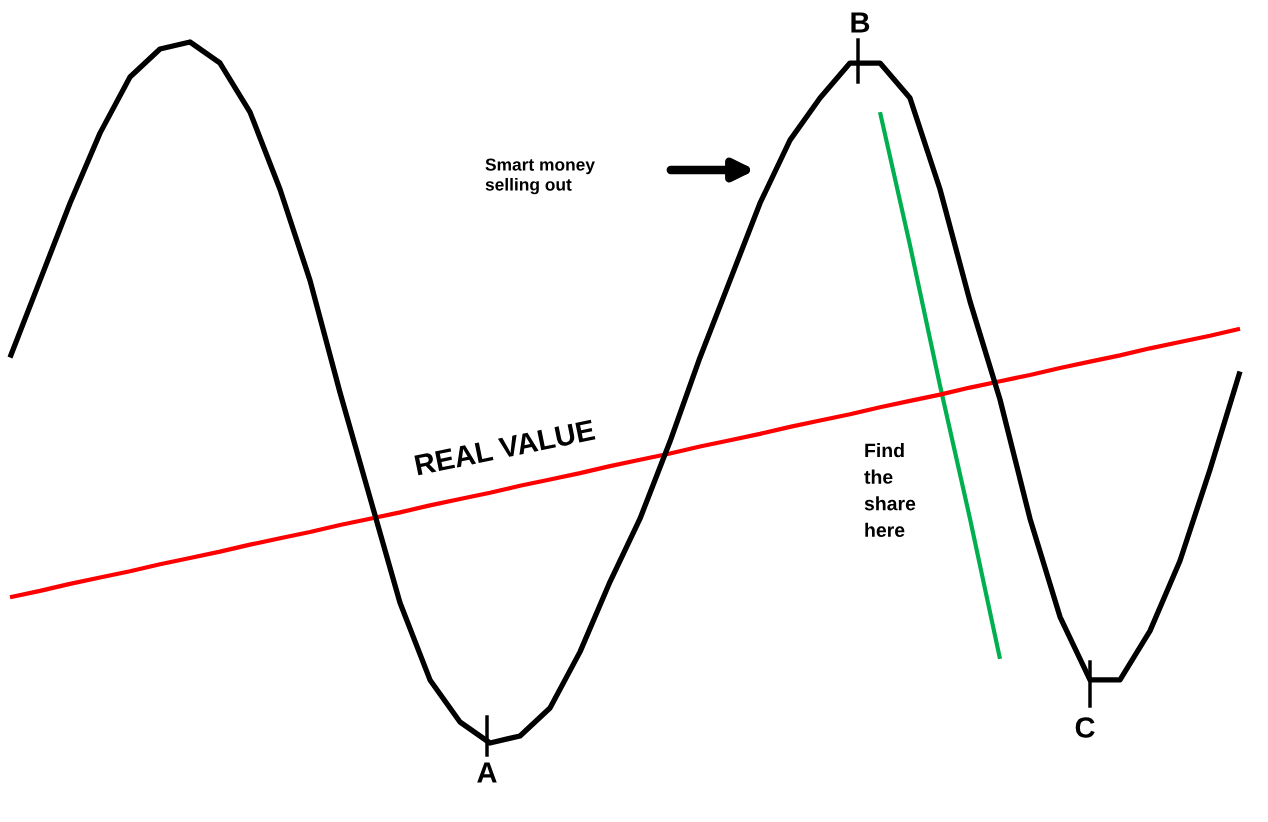 This screenshot has height=822, width=1268. What do you see at coordinates (860, 22) in the screenshot?
I see `text: B` at bounding box center [860, 22].